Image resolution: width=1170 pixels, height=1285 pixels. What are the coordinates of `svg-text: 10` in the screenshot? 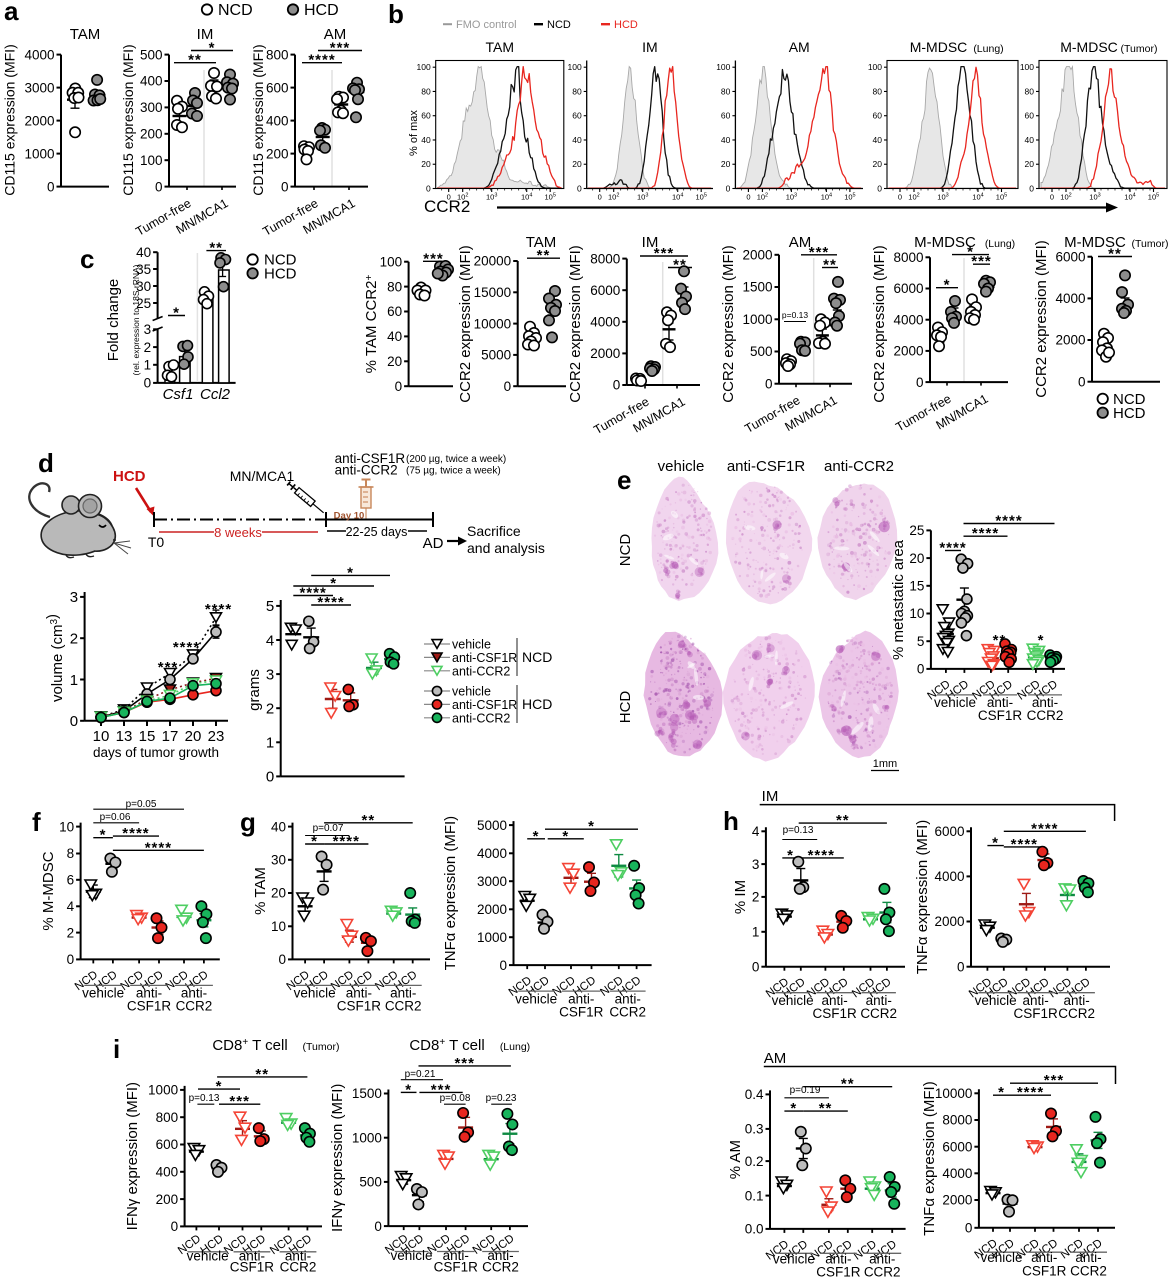 It's located at (916, 613).